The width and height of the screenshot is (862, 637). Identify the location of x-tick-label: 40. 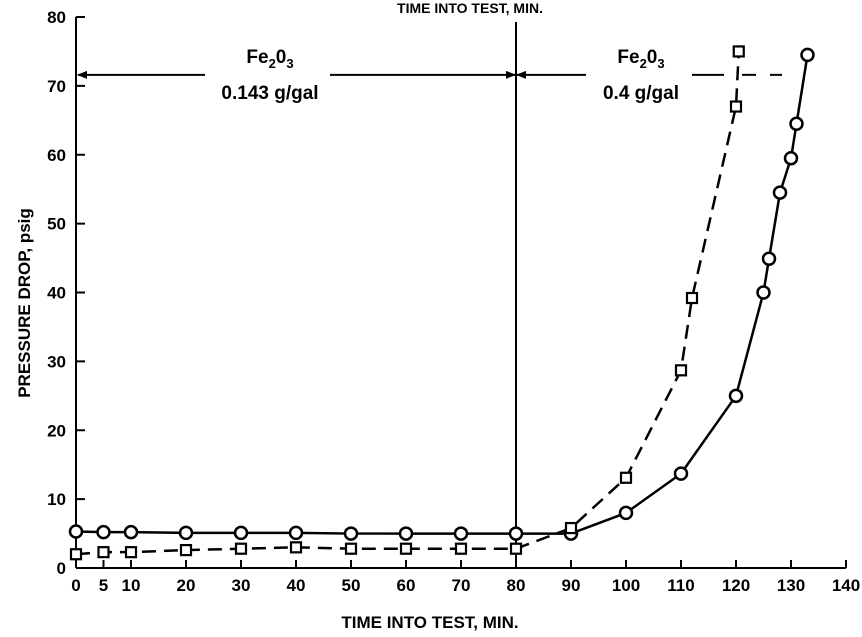
(296, 585).